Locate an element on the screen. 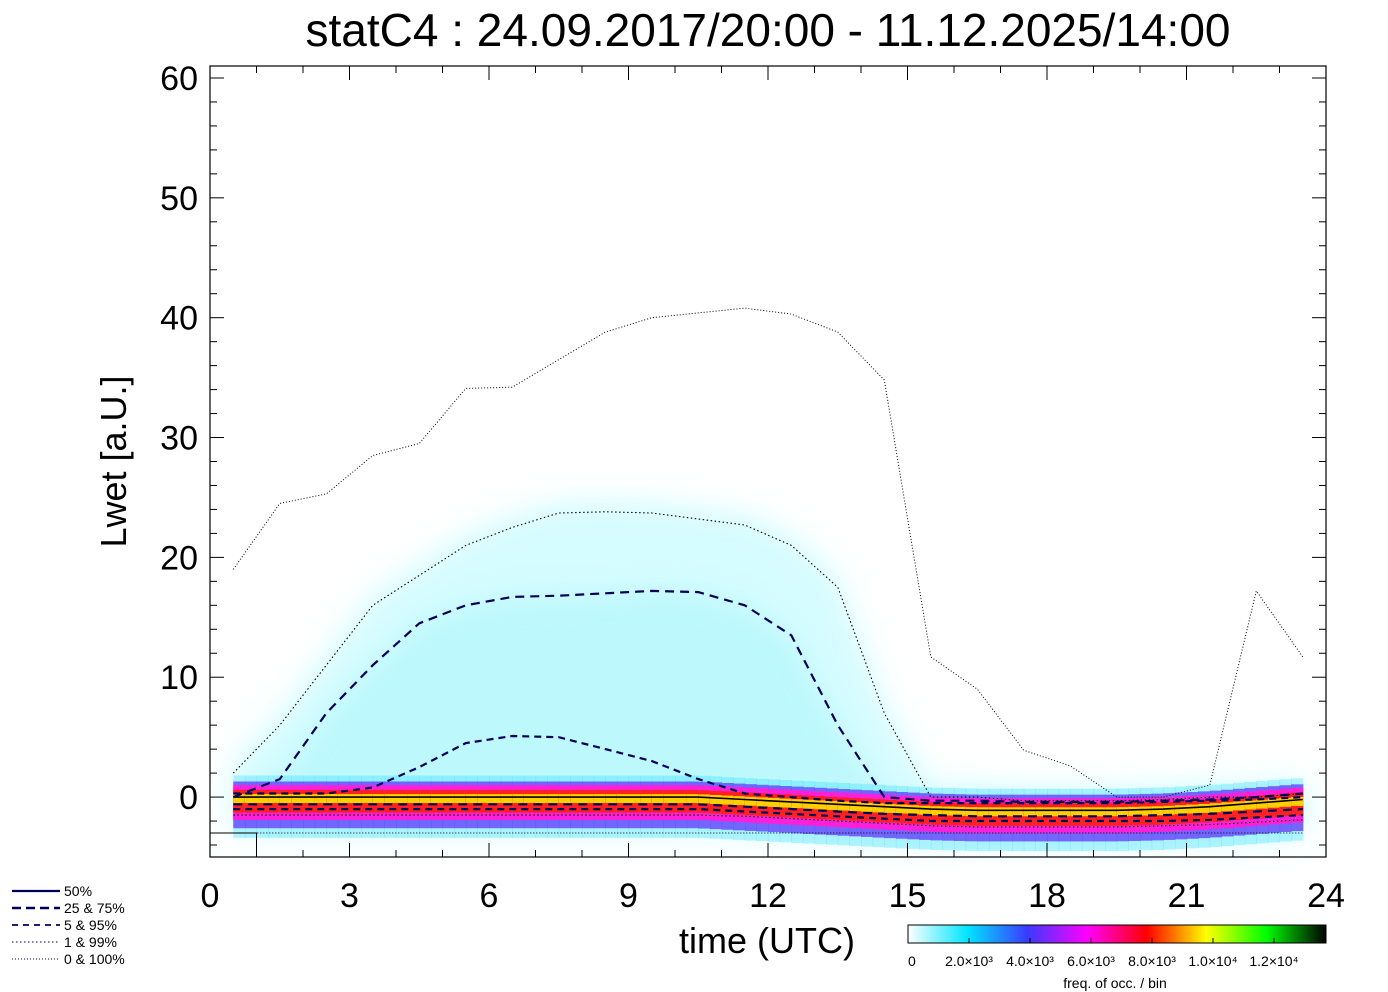 The height and width of the screenshot is (992, 1388). y-tick-label: 60 is located at coordinates (179, 79).